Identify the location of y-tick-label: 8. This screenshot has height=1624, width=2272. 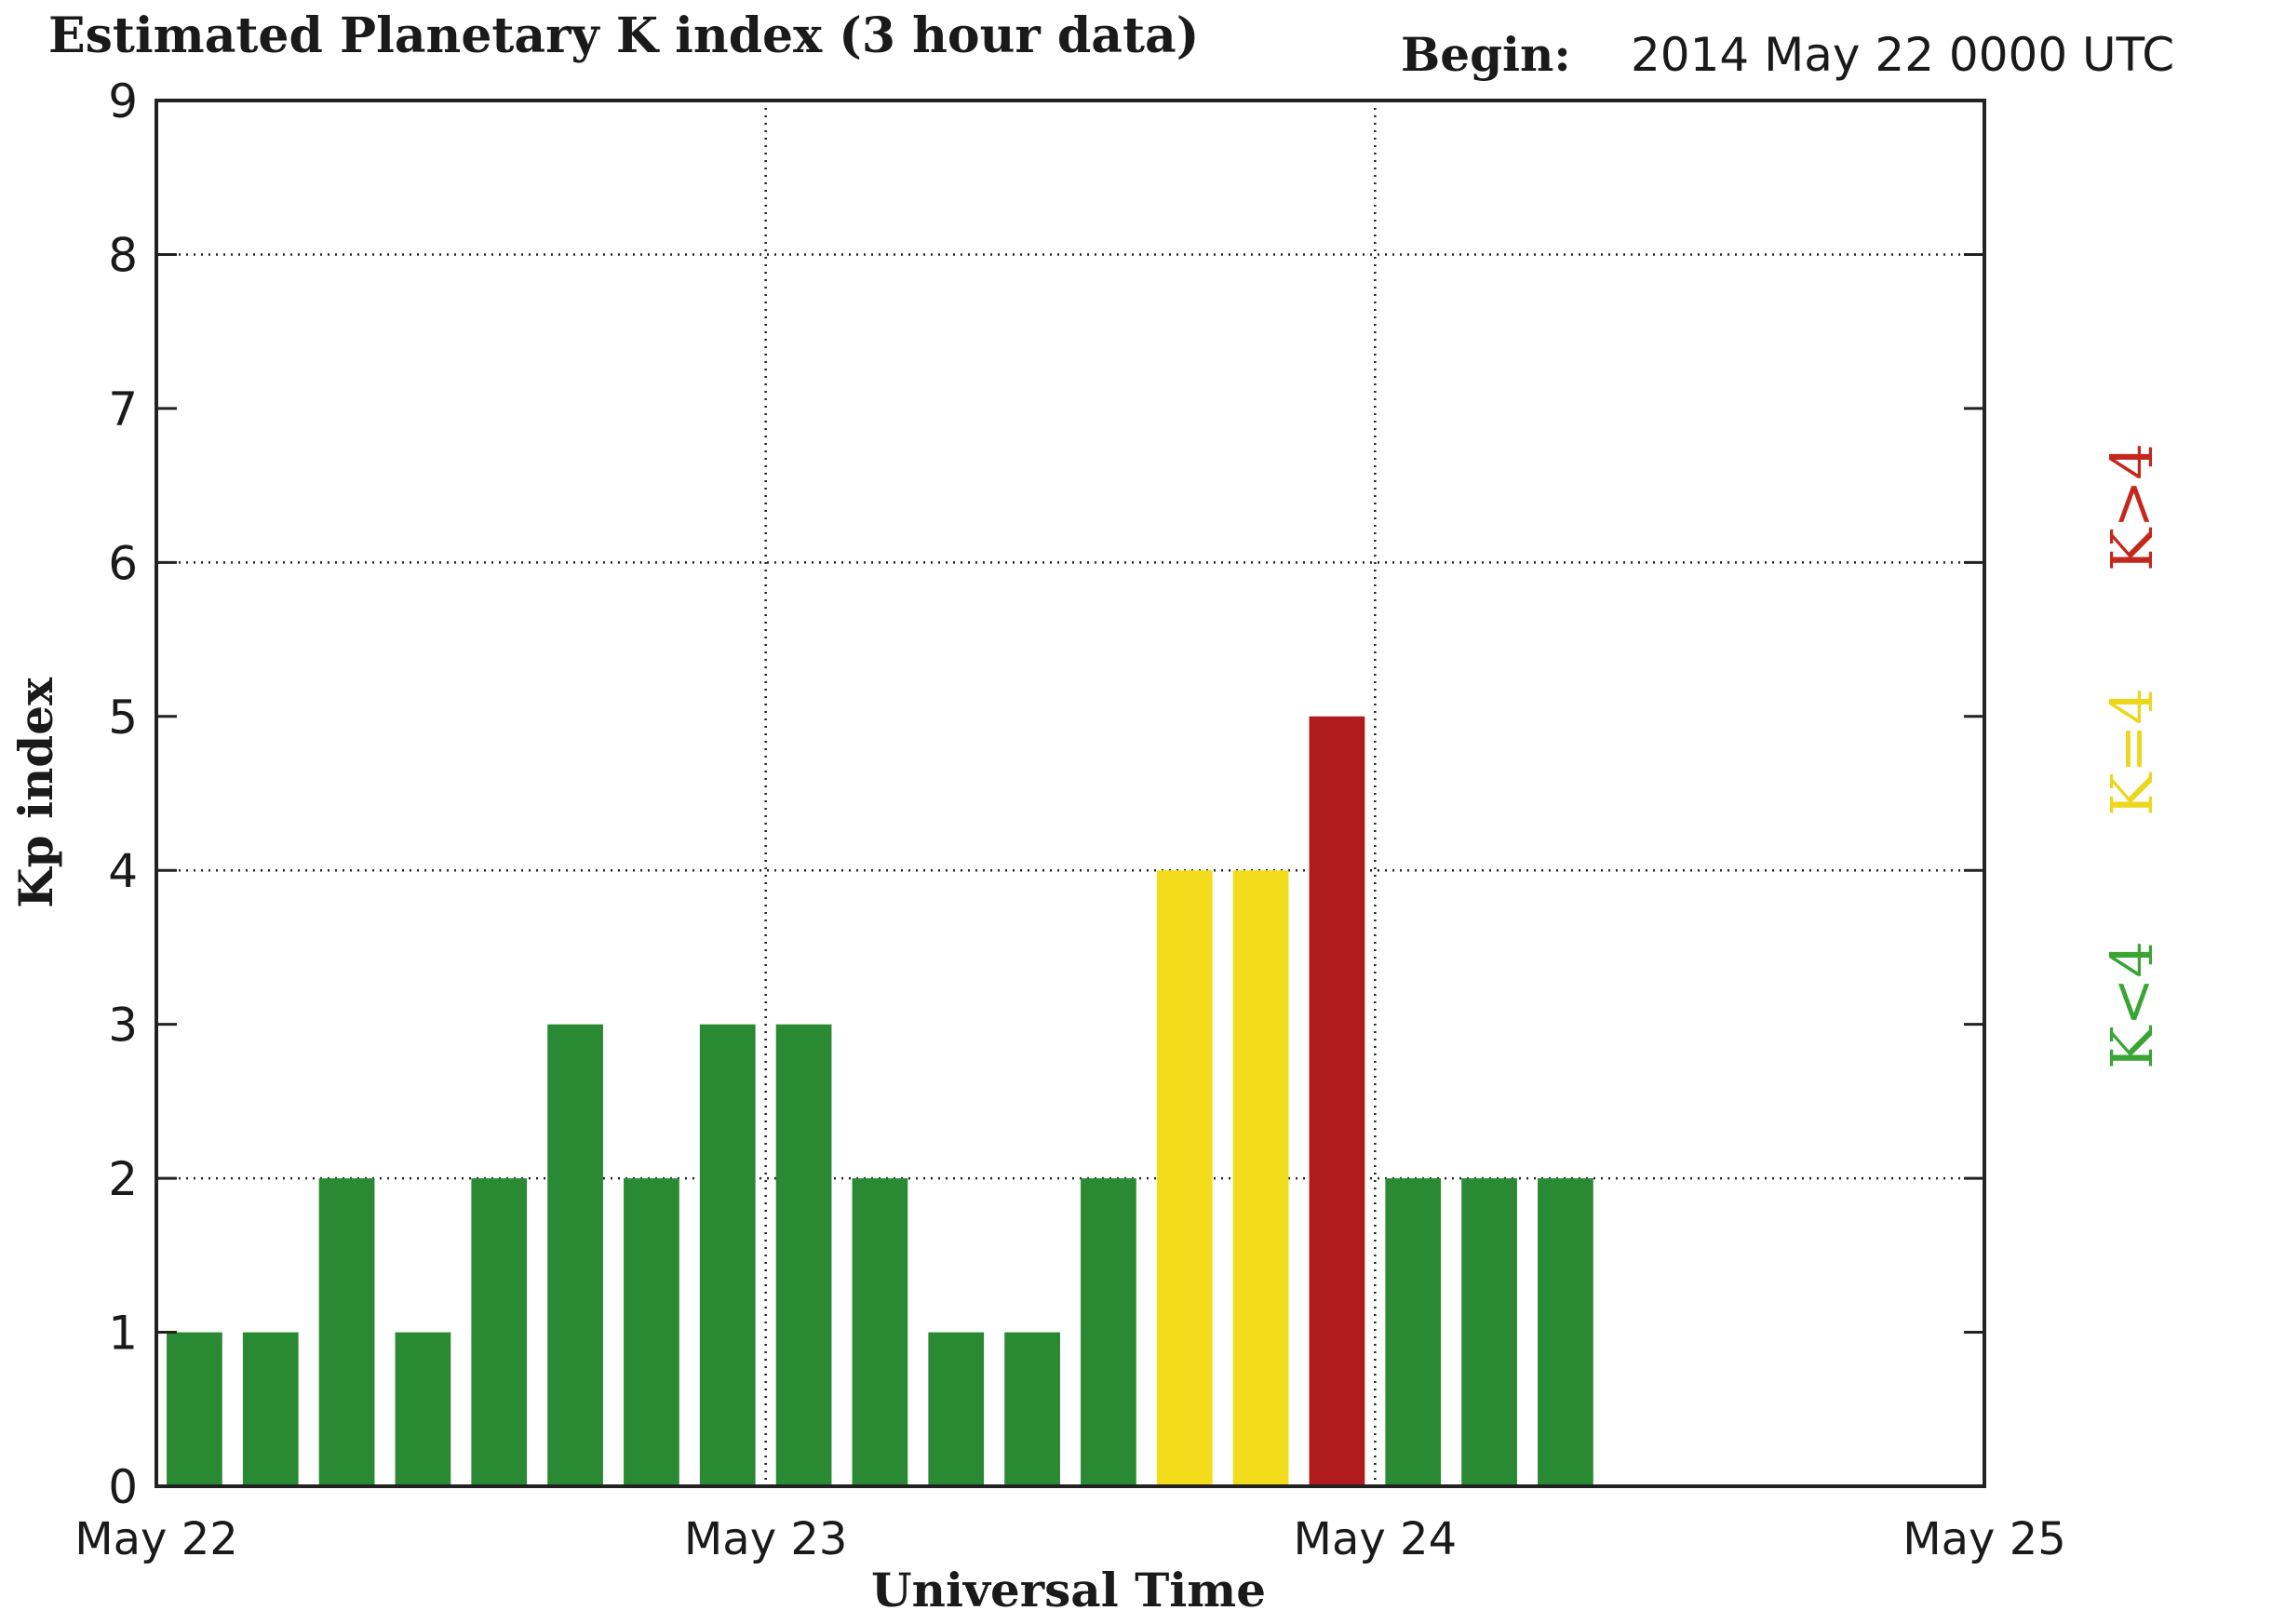
(123, 255).